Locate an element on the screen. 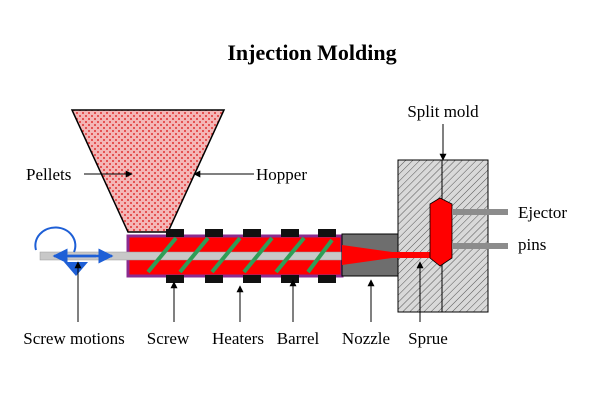  label-nozzle: Nozzle is located at coordinates (366, 338).